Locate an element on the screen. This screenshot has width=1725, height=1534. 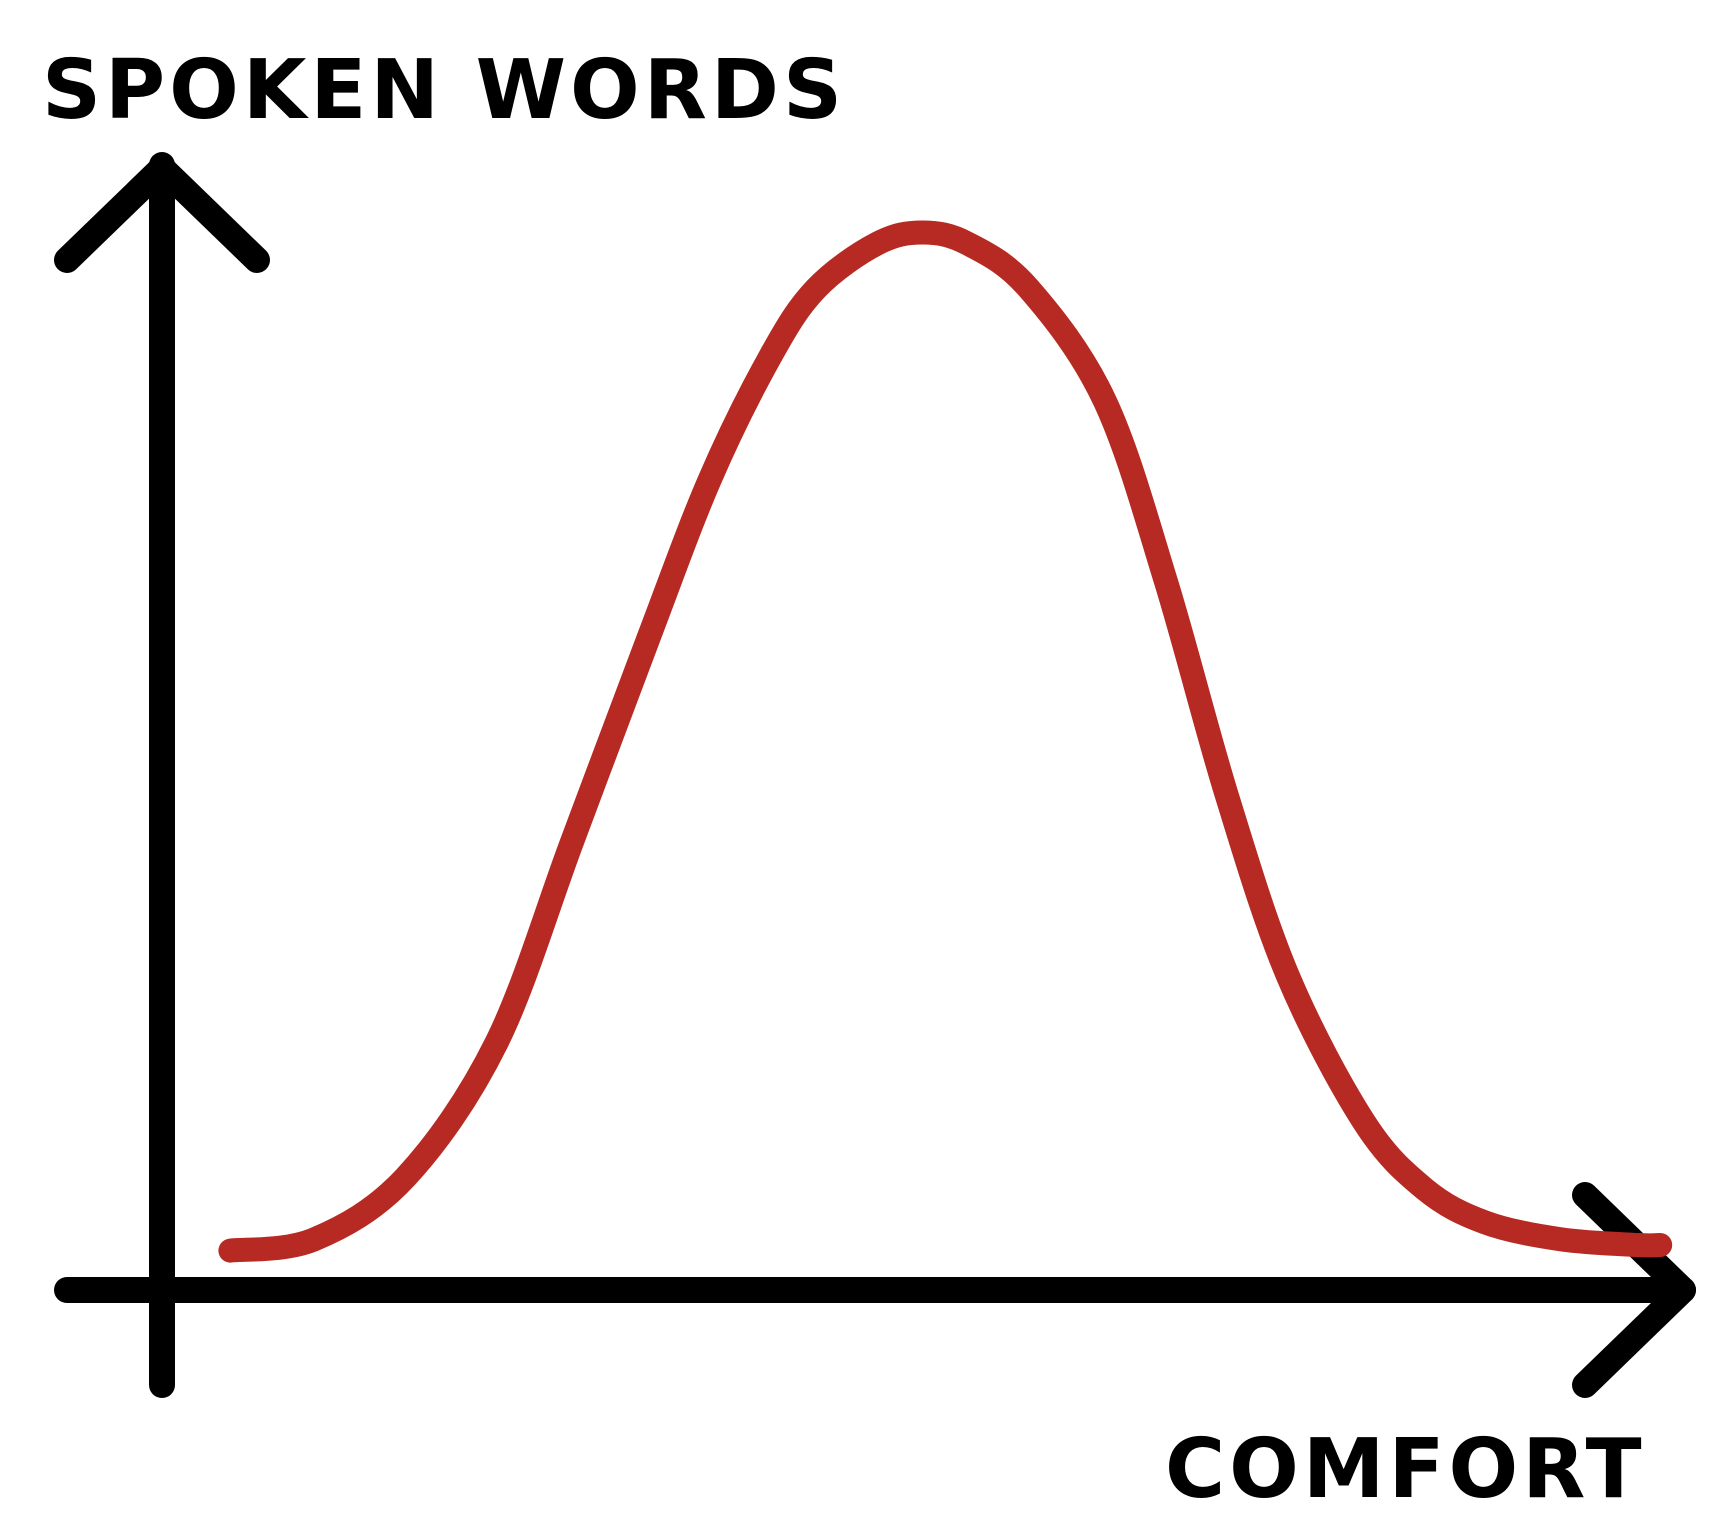
x-axis is located at coordinates (875, 1290).